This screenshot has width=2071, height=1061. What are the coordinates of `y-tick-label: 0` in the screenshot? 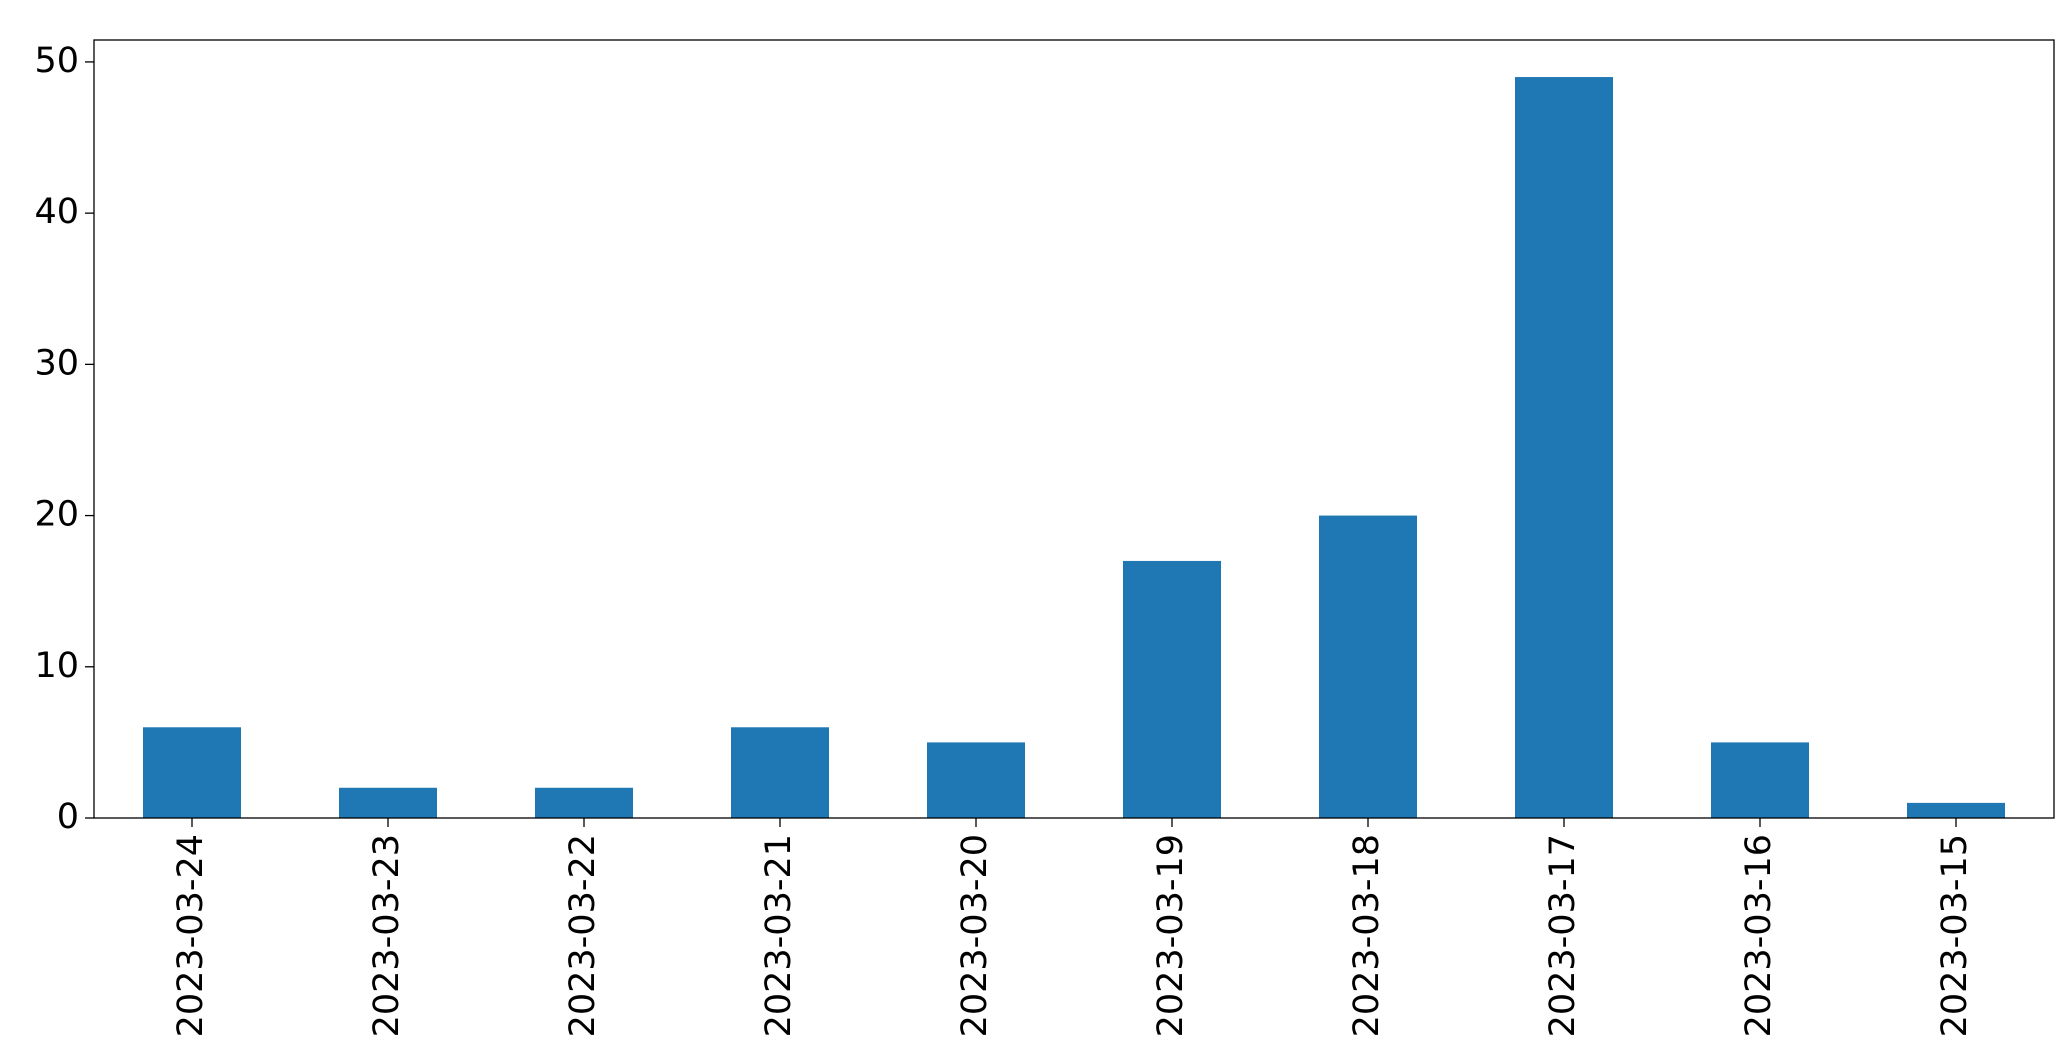 It's located at (68, 817).